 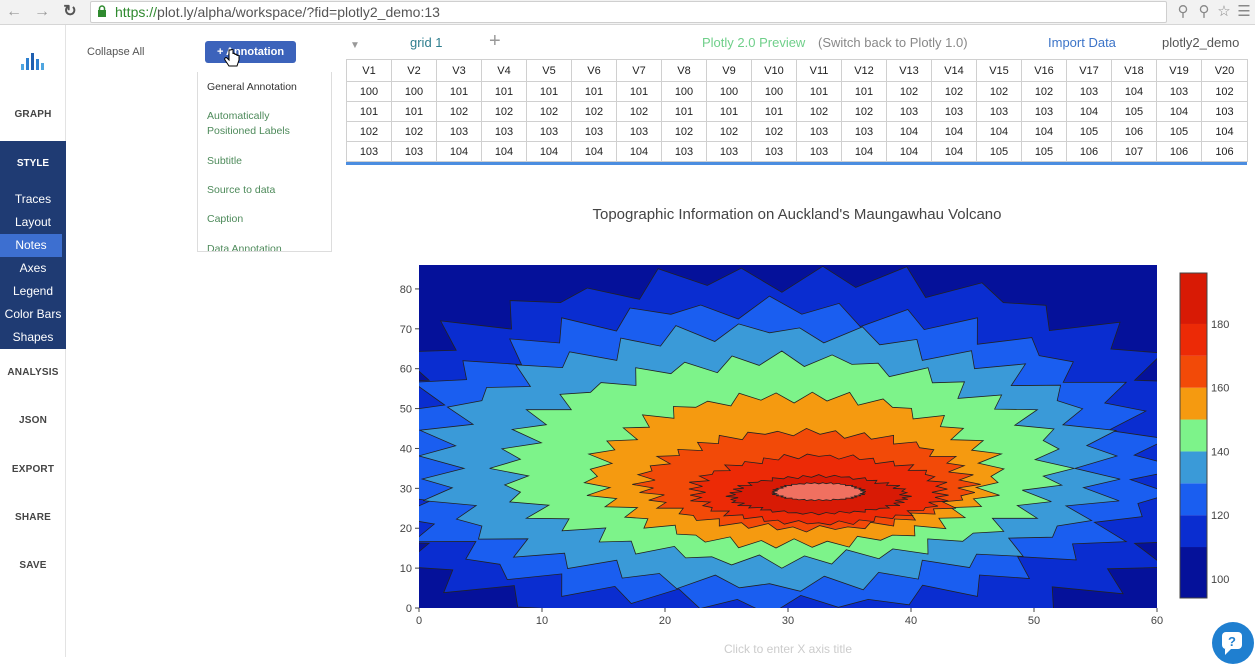 I want to click on add-grid-icon: +, so click(x=495, y=41).